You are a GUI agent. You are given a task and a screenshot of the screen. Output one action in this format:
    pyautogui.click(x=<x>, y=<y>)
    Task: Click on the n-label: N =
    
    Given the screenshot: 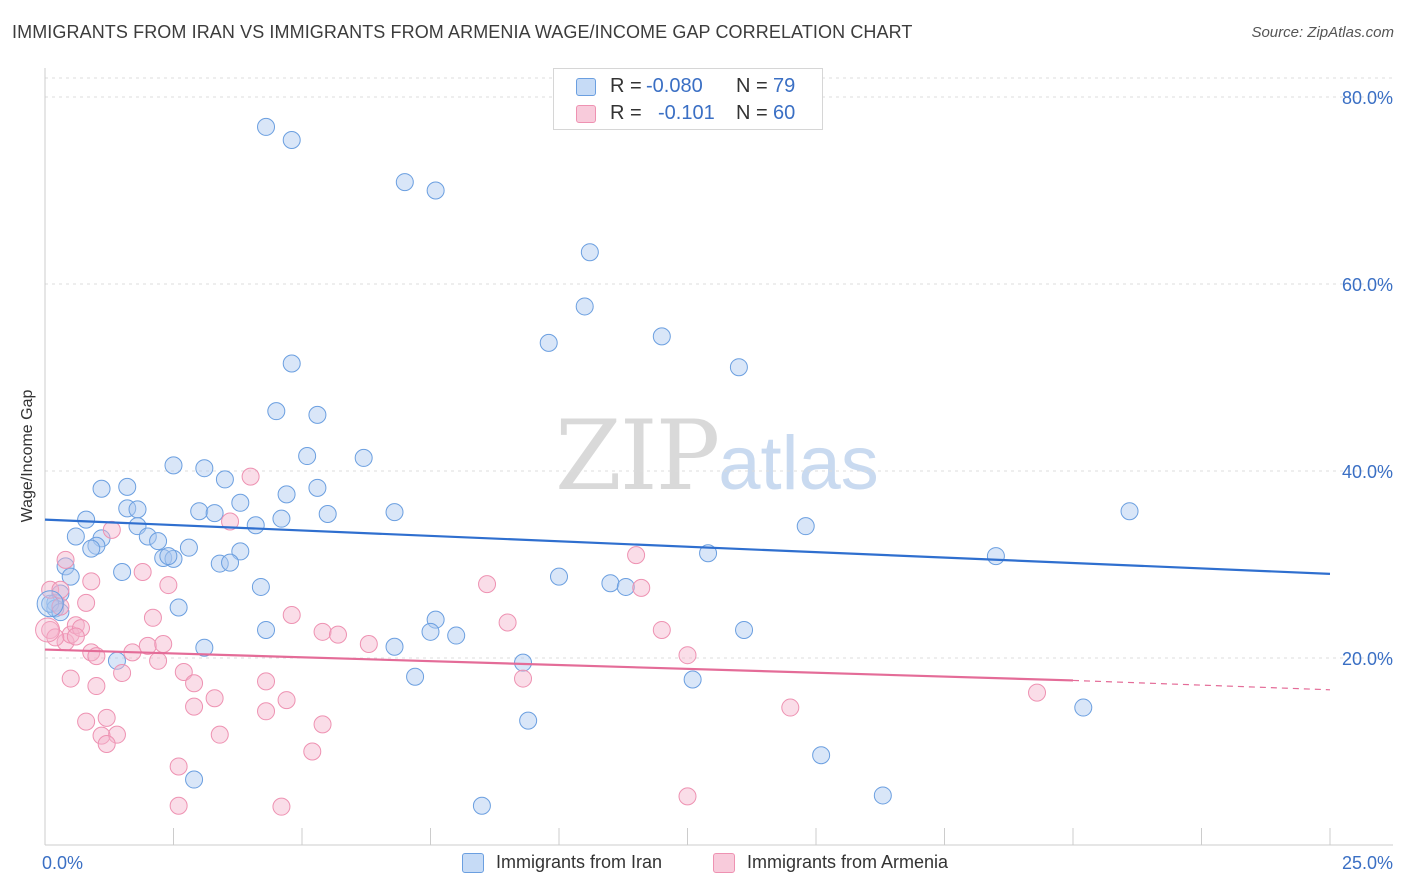 What is the action you would take?
    pyautogui.click(x=752, y=86)
    